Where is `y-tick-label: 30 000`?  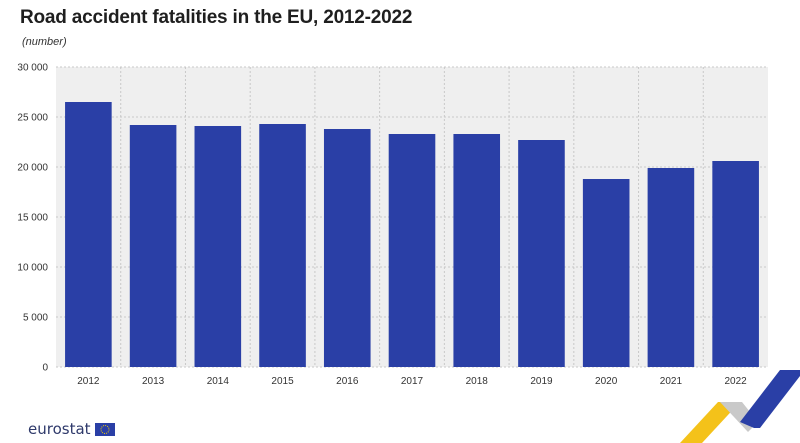 y-tick-label: 30 000 is located at coordinates (32, 68).